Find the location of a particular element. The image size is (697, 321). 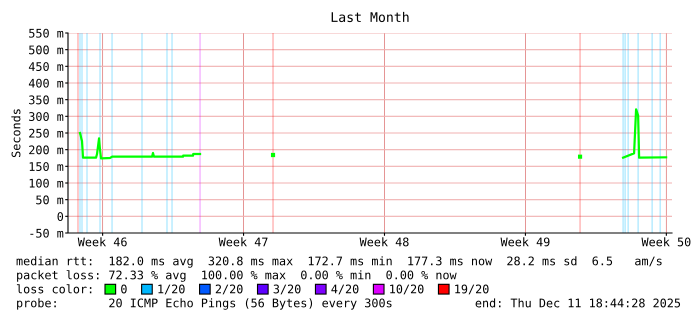

text: loss color: is located at coordinates (54, 289).